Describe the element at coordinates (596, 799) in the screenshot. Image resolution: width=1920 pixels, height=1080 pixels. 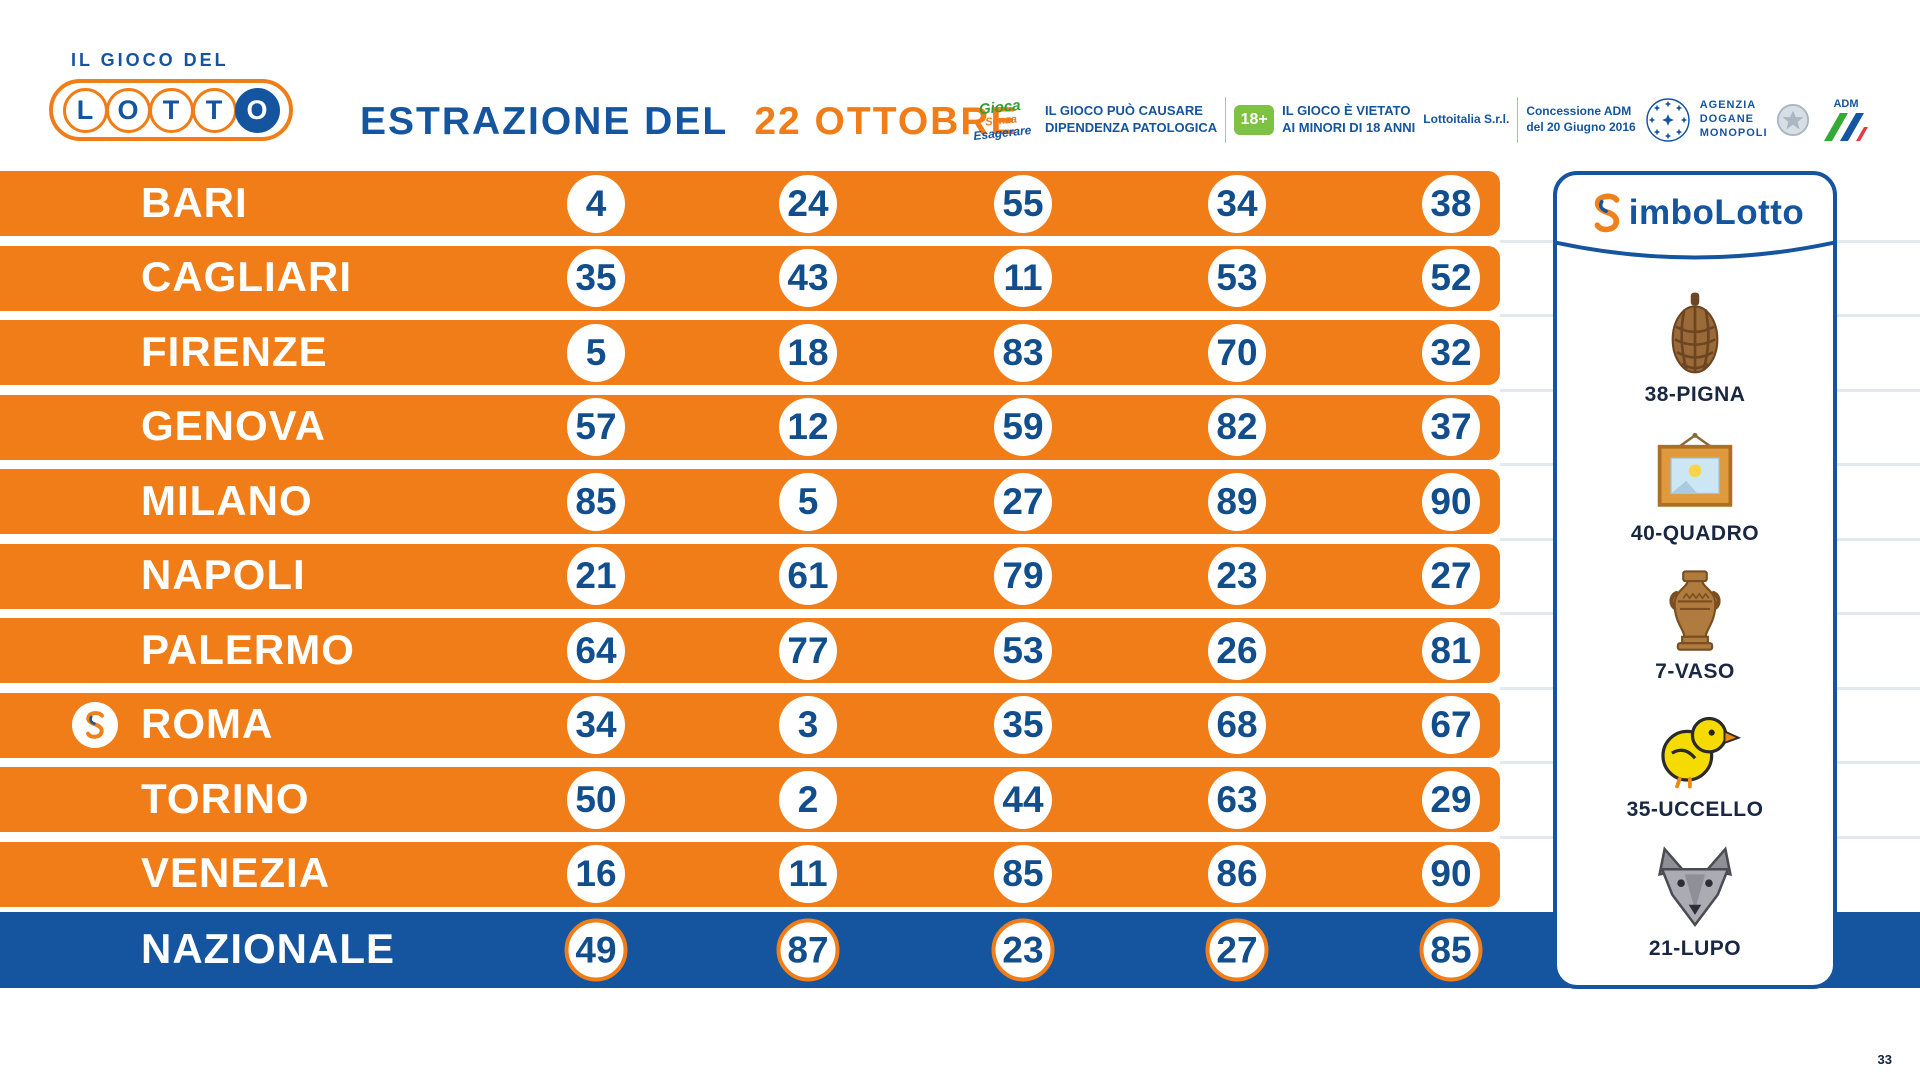
I see `number-ball: 50` at that location.